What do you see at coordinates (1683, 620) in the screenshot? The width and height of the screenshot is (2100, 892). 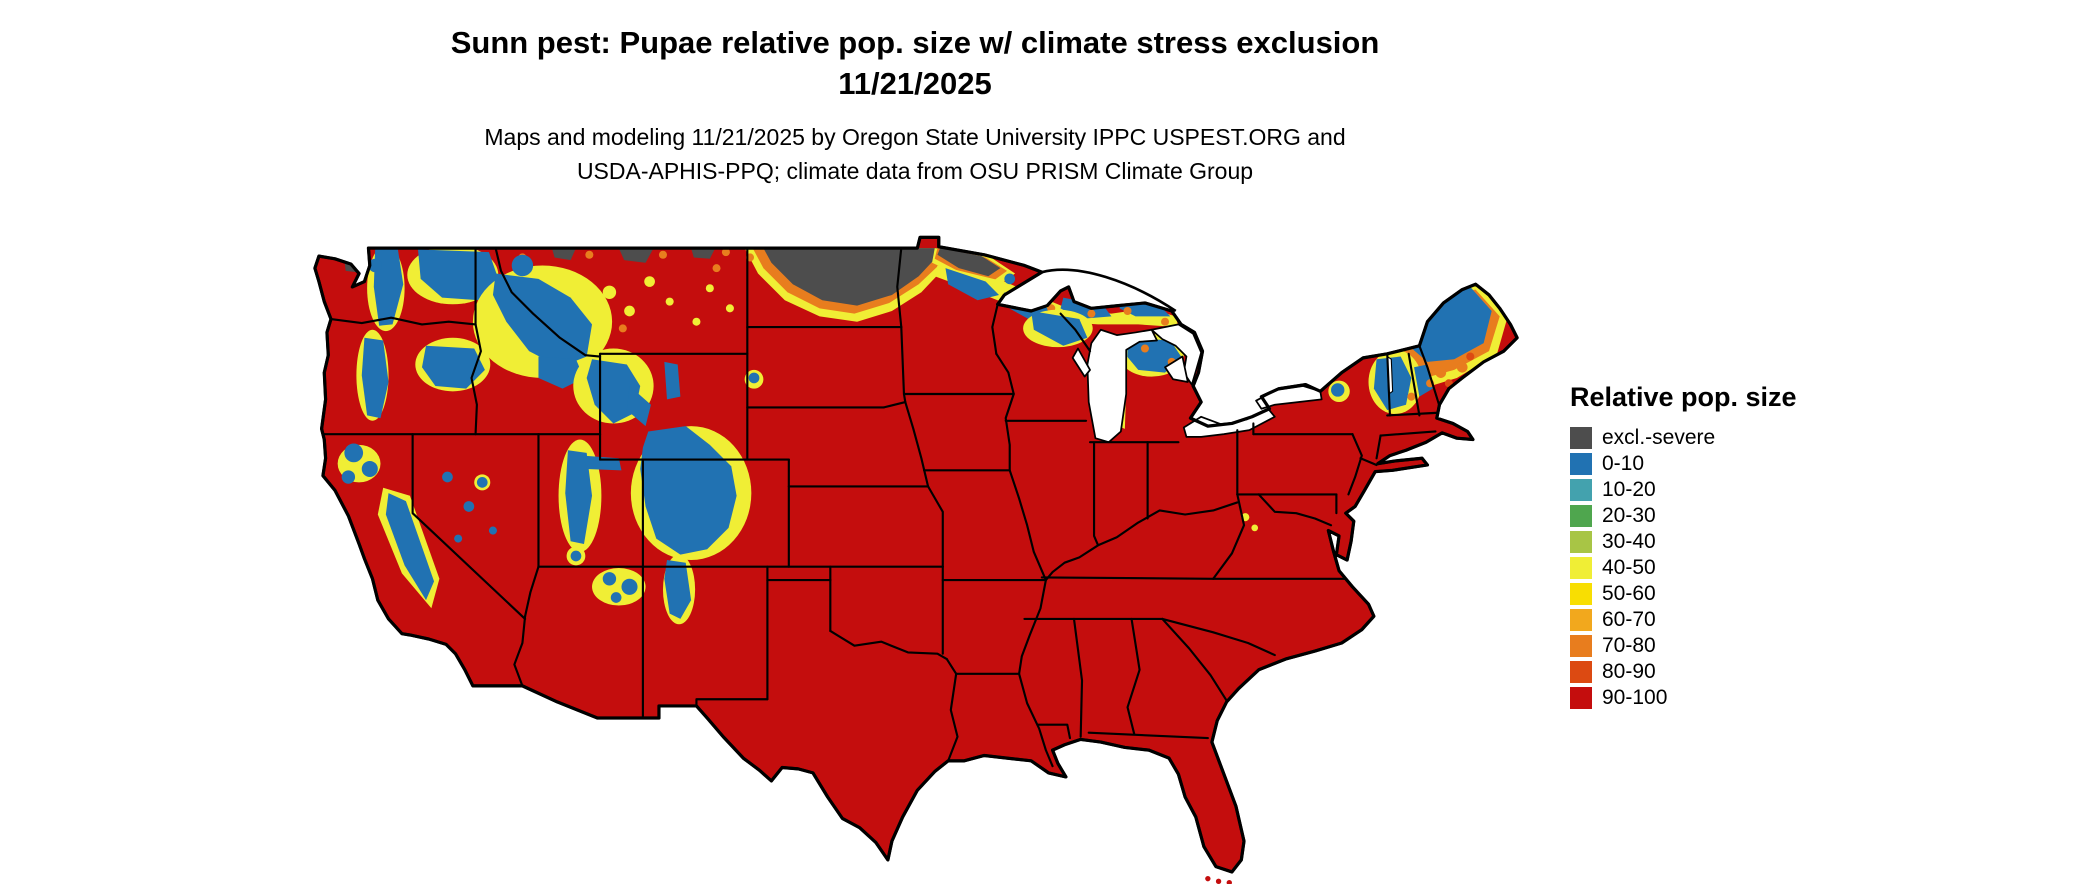 I see `legend-item: 60-70` at bounding box center [1683, 620].